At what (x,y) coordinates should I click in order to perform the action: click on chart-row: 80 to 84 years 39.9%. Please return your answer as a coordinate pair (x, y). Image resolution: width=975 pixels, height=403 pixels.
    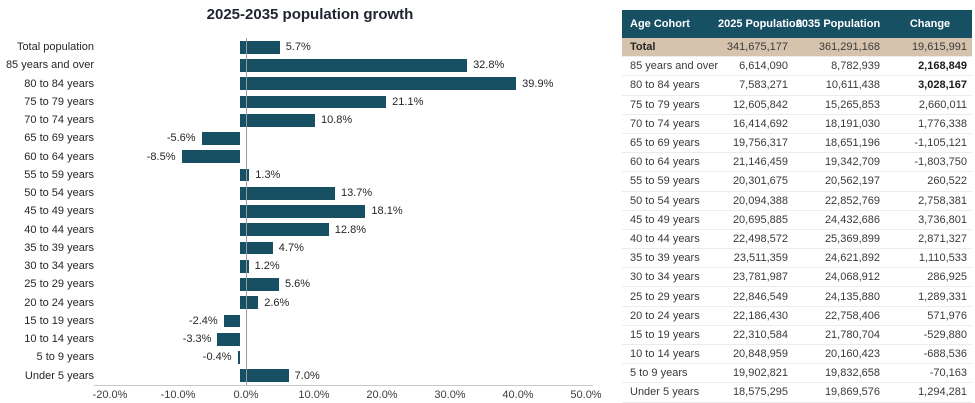
    Looking at the image, I should click on (293, 84).